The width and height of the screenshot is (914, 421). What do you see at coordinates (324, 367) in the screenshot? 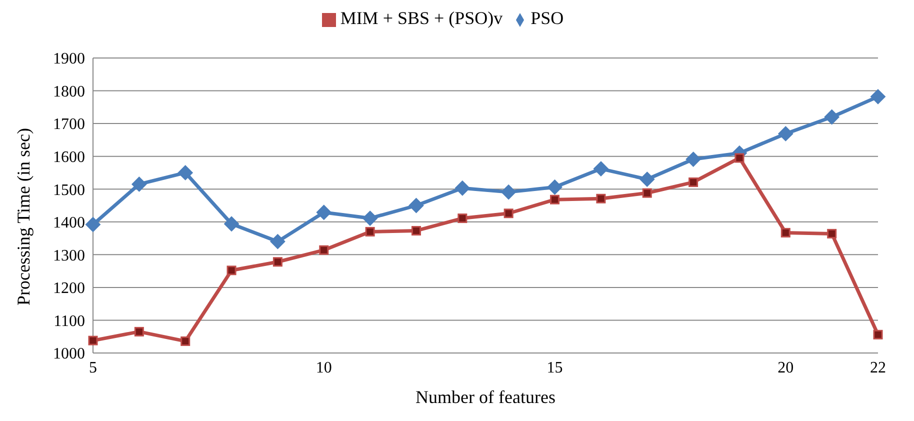
I see `x-tick-label: 10` at bounding box center [324, 367].